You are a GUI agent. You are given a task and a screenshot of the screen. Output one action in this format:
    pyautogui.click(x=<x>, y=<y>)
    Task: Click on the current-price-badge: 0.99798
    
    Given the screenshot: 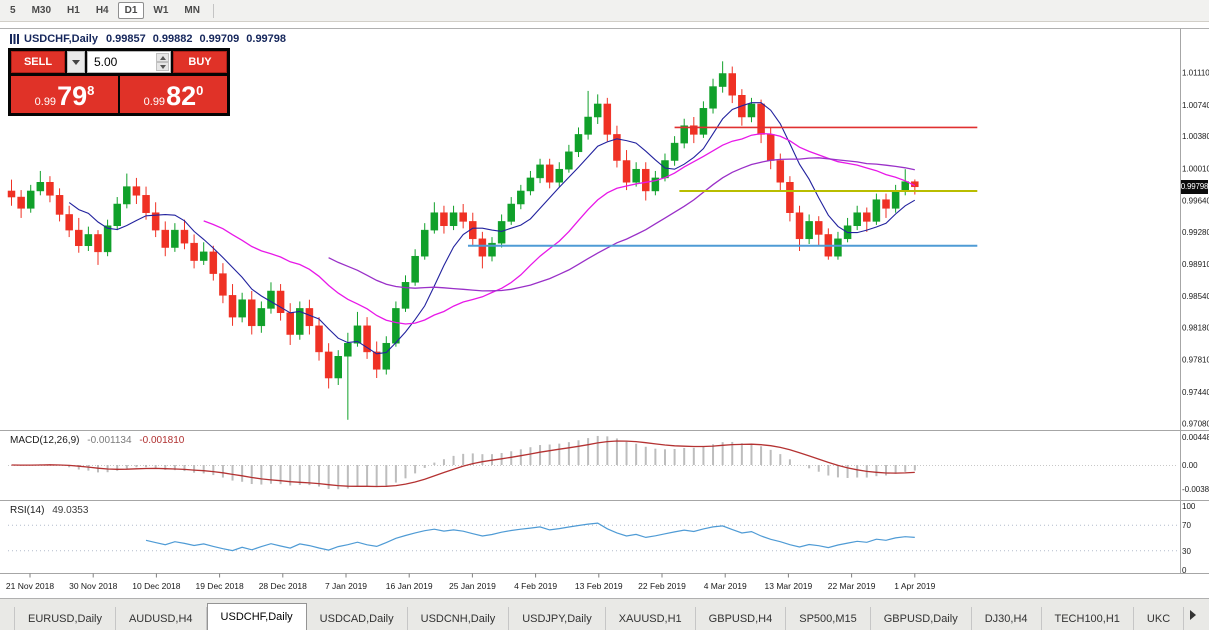 What is the action you would take?
    pyautogui.click(x=1194, y=186)
    